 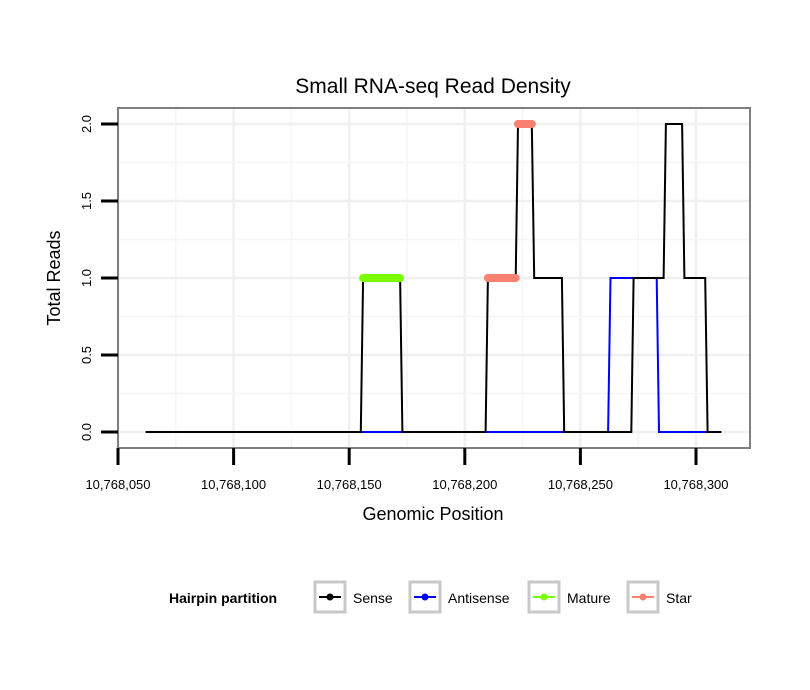 What do you see at coordinates (432, 514) in the screenshot?
I see `x-axis-title: Genomic Position` at bounding box center [432, 514].